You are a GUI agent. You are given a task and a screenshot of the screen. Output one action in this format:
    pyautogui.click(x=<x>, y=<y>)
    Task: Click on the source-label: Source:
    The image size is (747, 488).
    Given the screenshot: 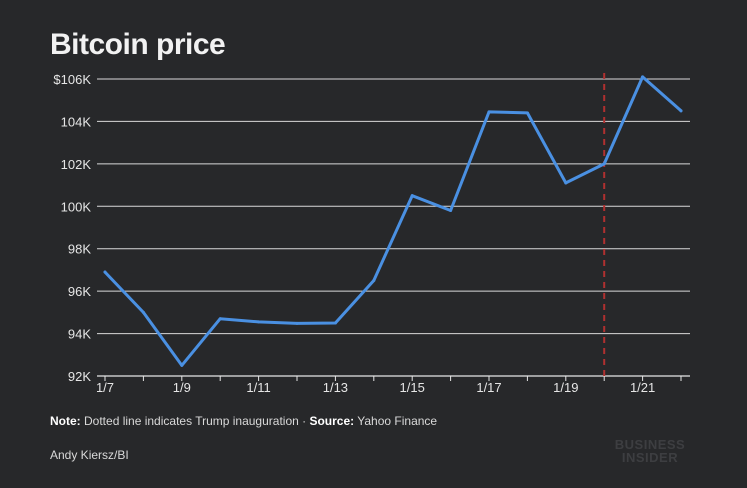 What is the action you would take?
    pyautogui.click(x=332, y=421)
    